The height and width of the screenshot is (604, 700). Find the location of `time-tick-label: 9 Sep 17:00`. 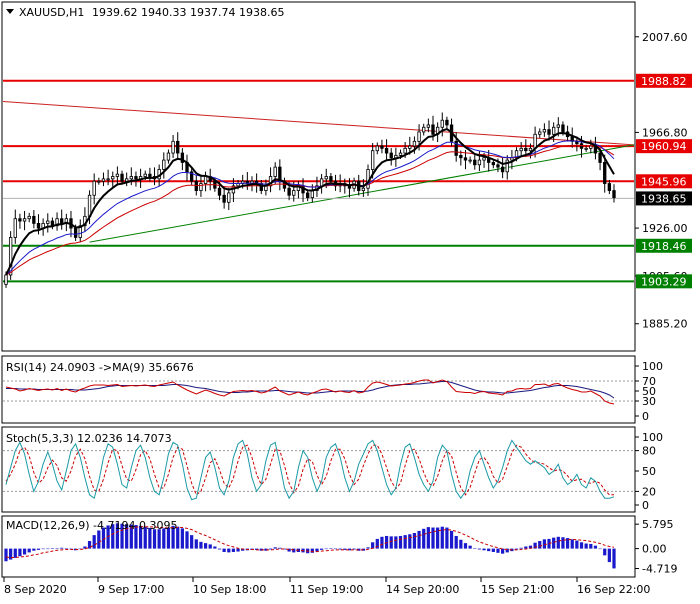

time-tick-label: 9 Sep 17:00 is located at coordinates (131, 589).